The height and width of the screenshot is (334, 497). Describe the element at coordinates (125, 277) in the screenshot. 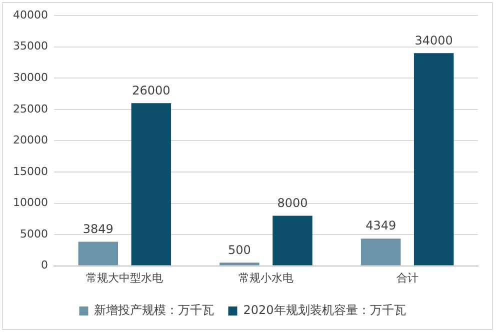

I see `x-tick-label: 常规大中型水电` at that location.